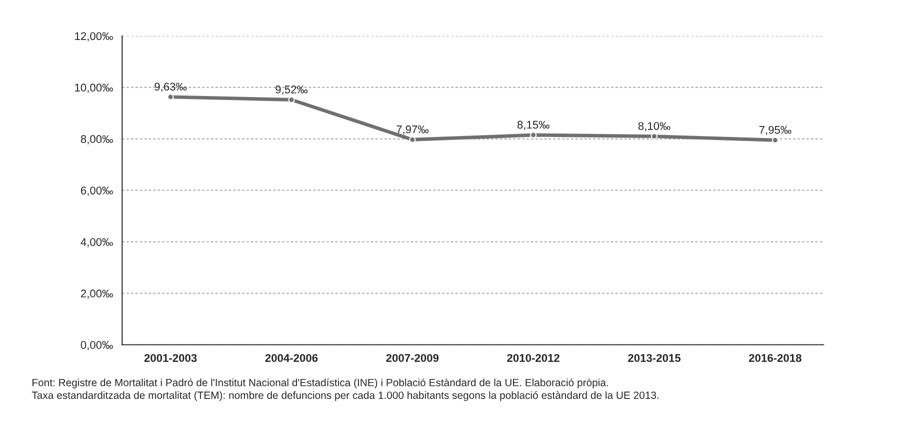 The width and height of the screenshot is (905, 423). What do you see at coordinates (94, 88) in the screenshot?
I see `y-tick-label: 10,00‰` at bounding box center [94, 88].